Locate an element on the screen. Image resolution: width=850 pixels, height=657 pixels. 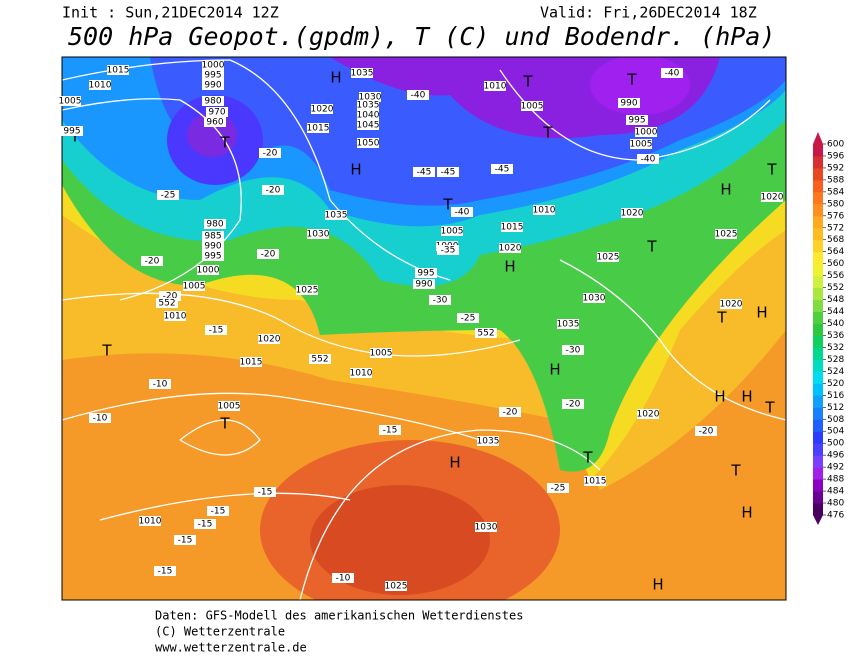
contour-label: 1000 is located at coordinates (208, 271).